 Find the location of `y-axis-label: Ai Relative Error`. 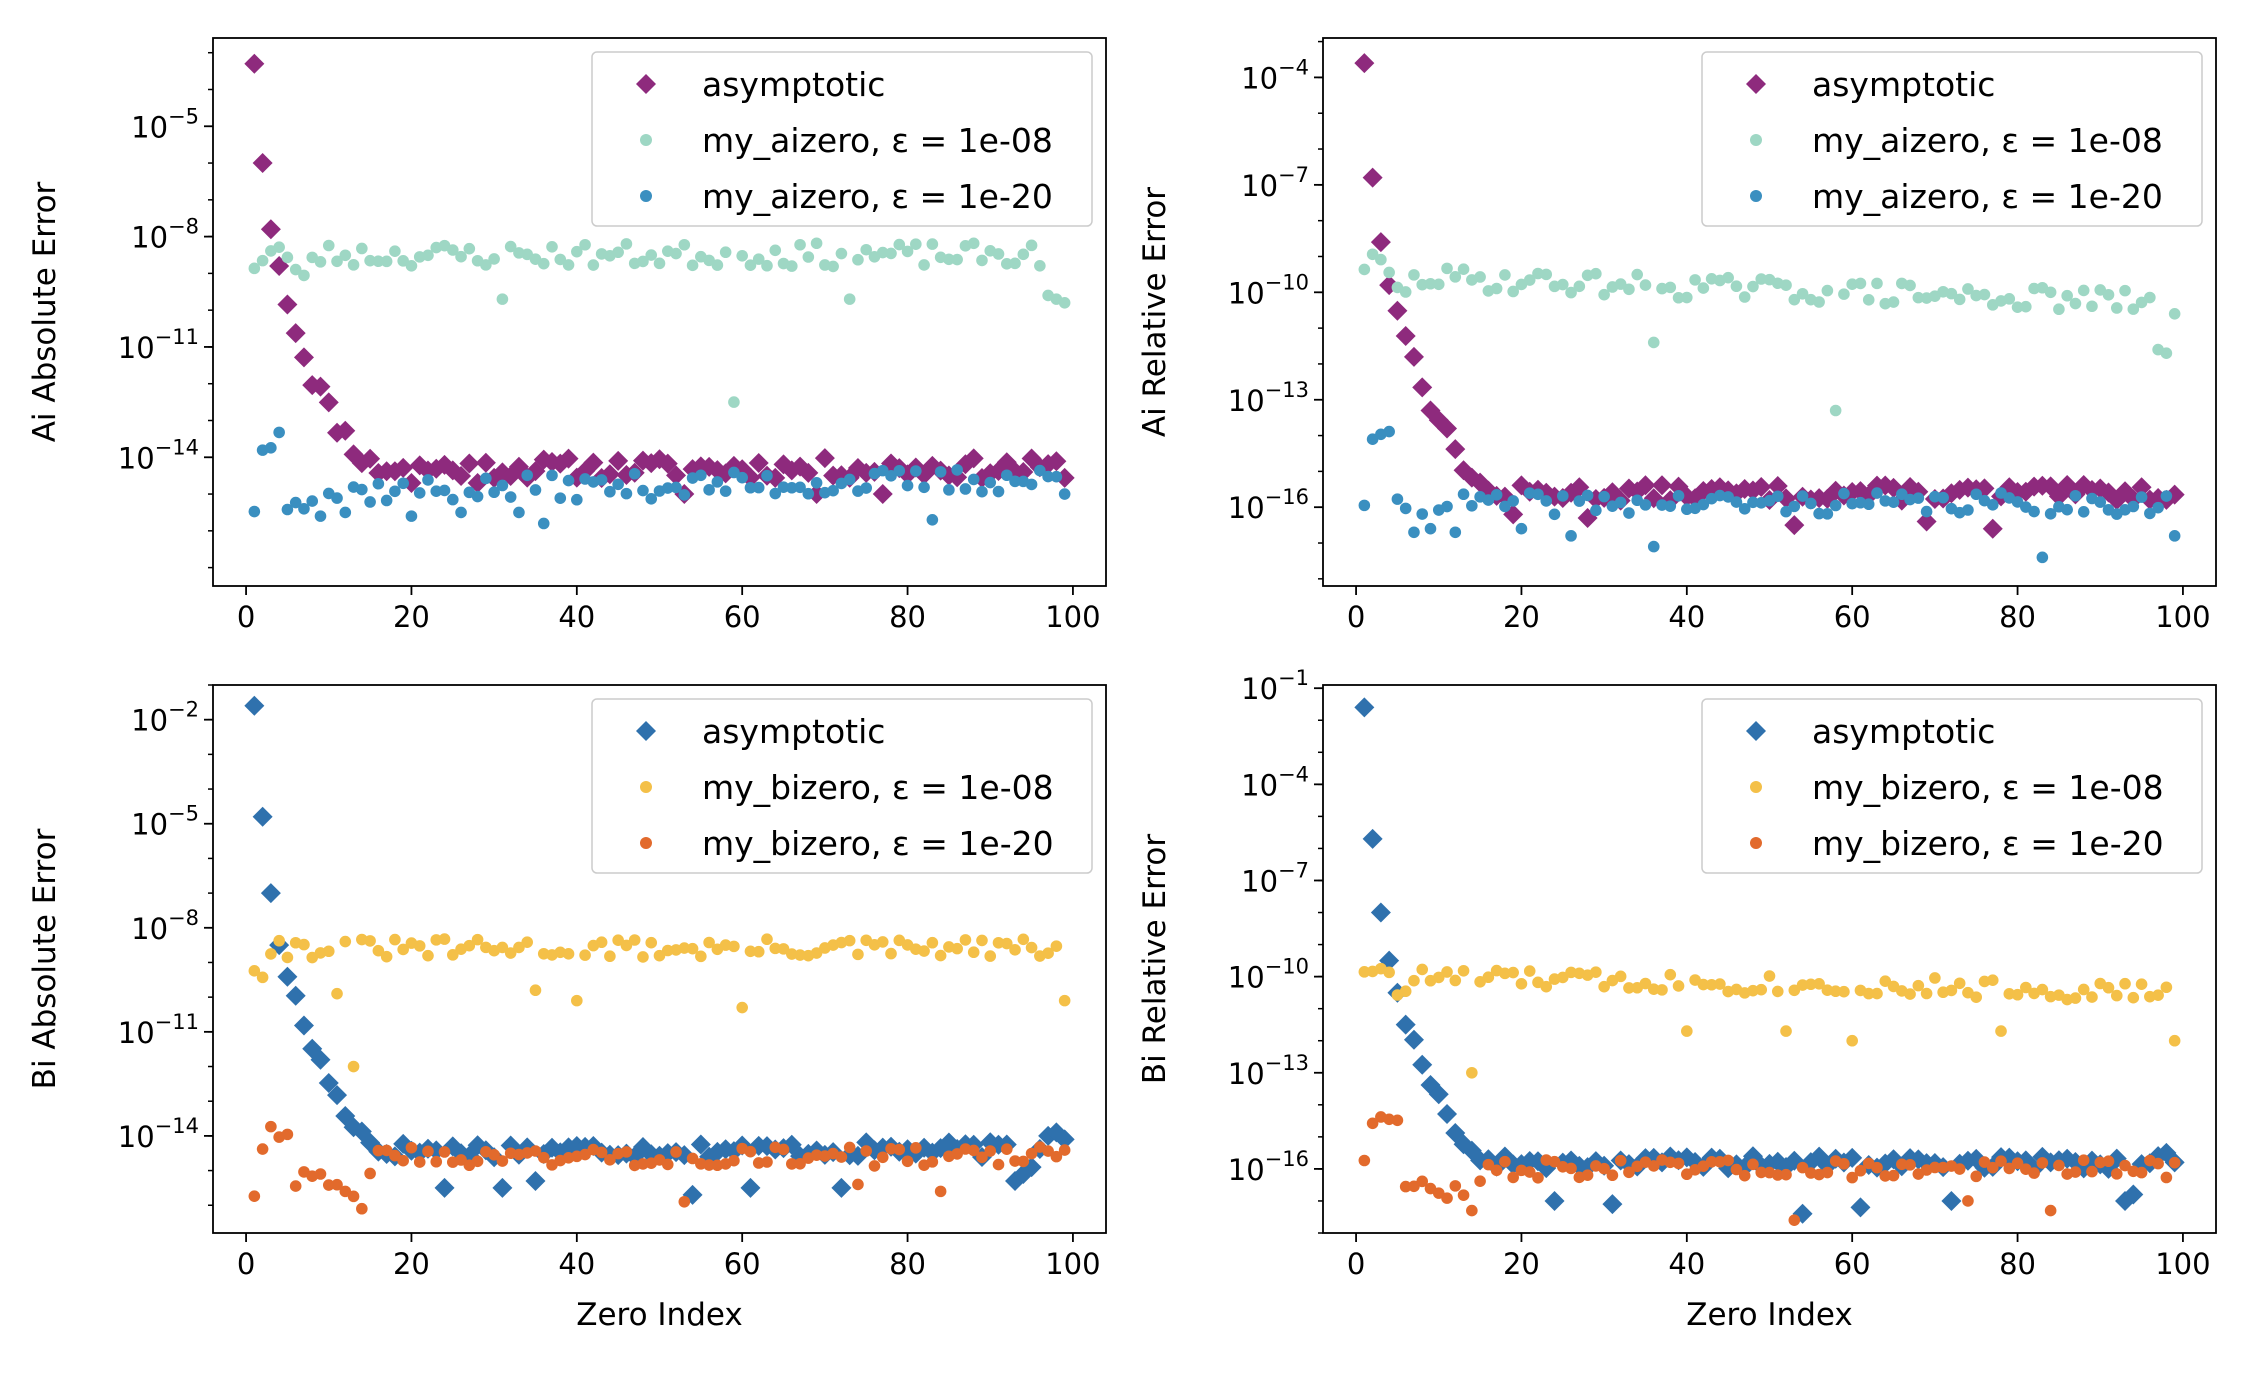

y-axis-label: Ai Relative Error is located at coordinates (1155, 312).